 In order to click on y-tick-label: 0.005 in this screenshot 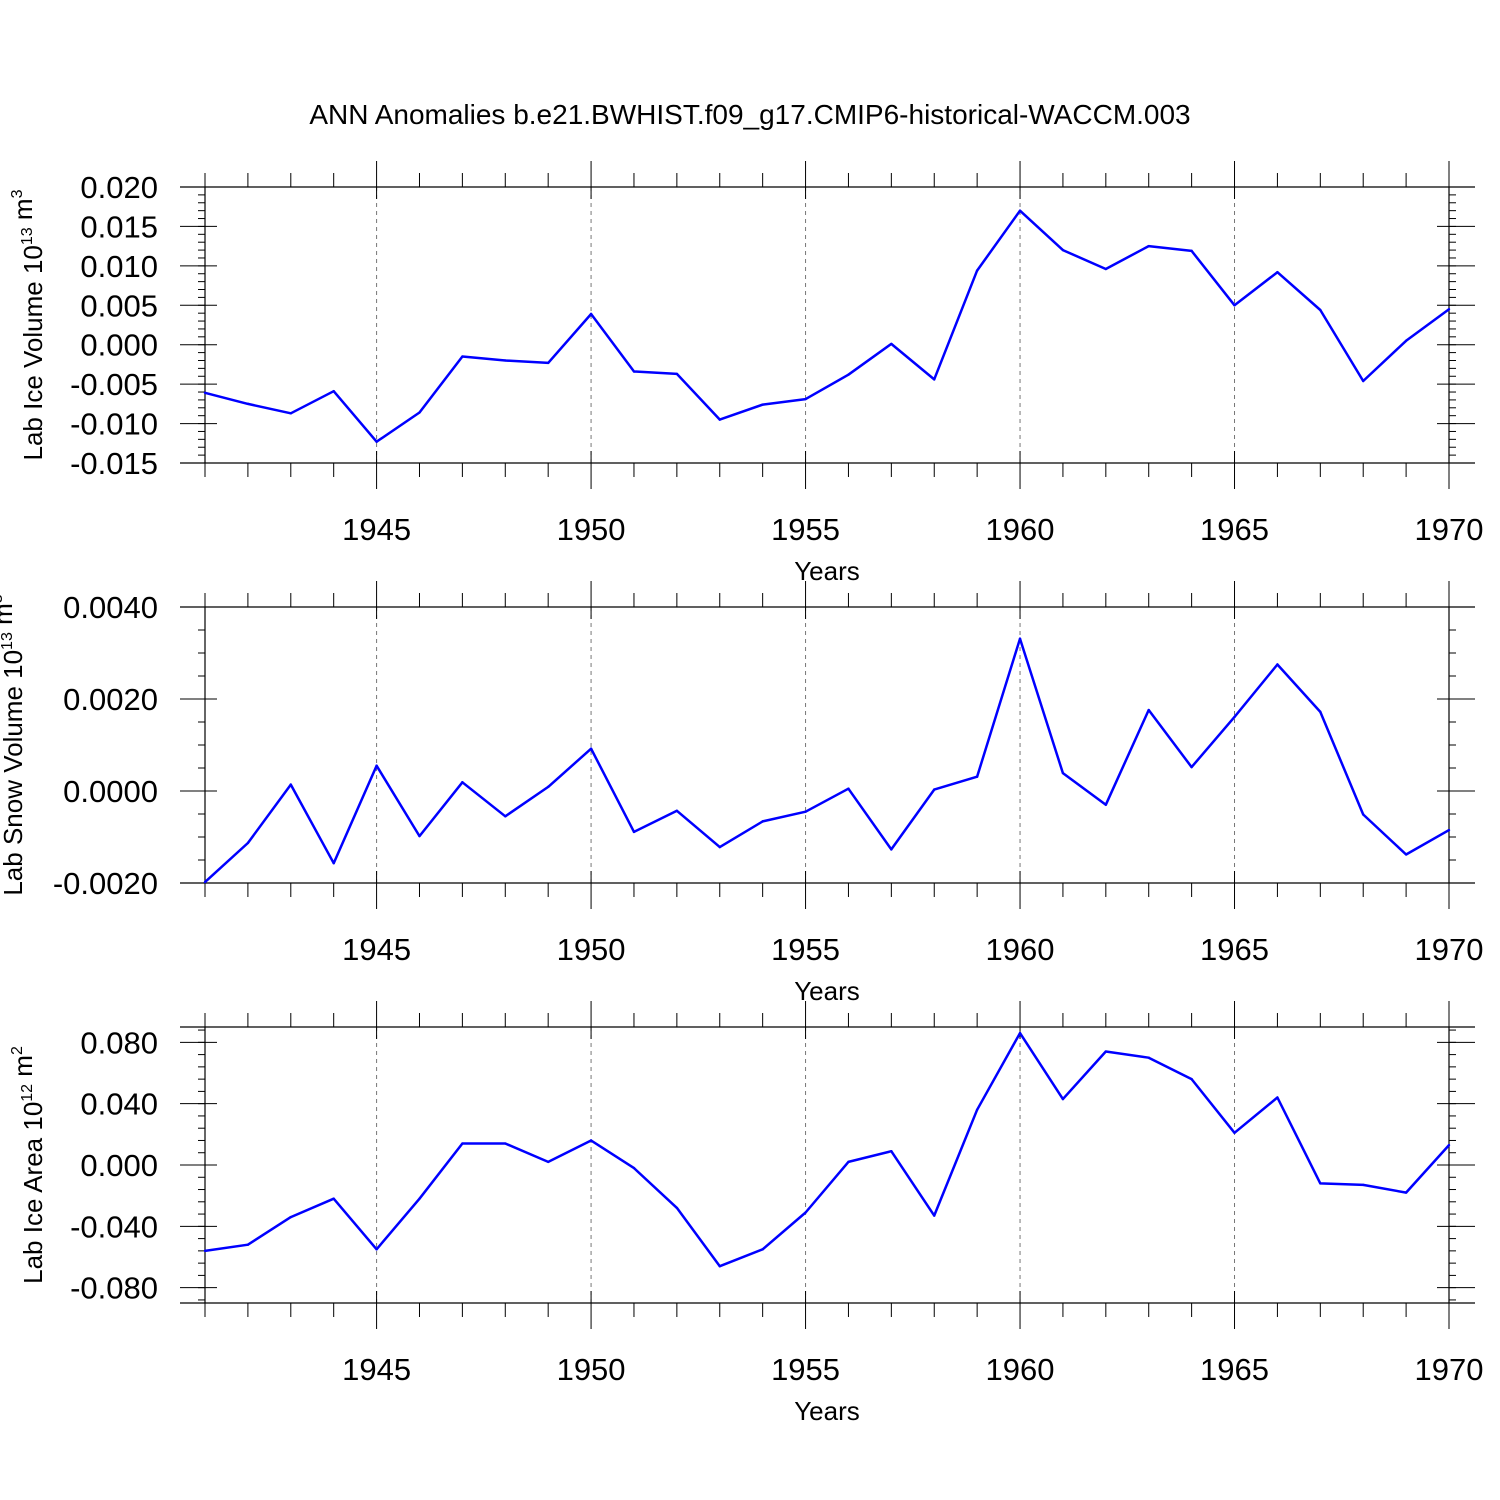, I will do `click(119, 305)`.